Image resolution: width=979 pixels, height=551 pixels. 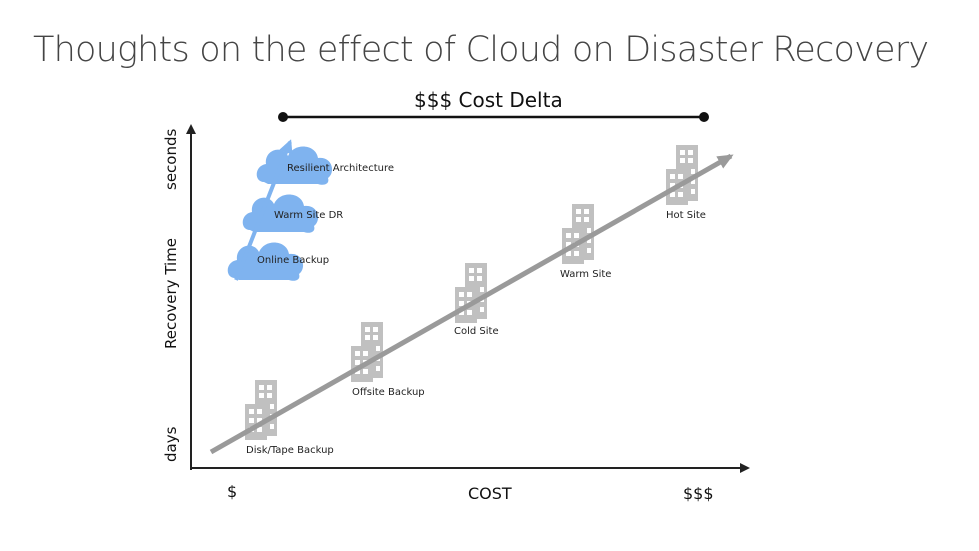 I want to click on y-axis-label: Recovery Time, so click(x=171, y=293).